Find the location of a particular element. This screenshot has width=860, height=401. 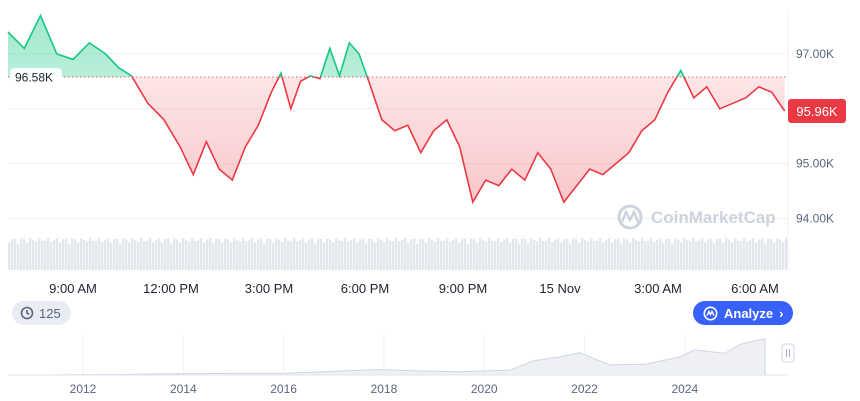

coinmarketcap-watermark: CoinMarketCap is located at coordinates (696, 217).